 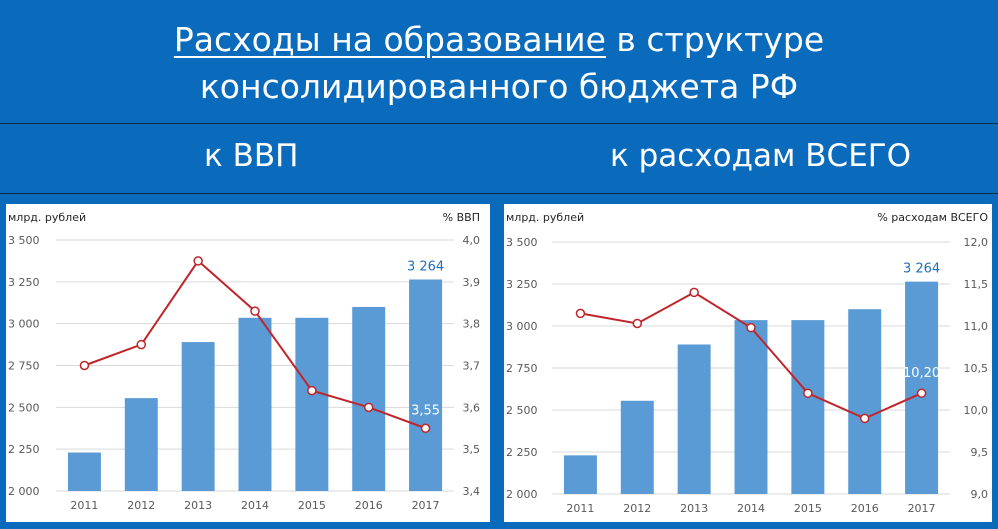 I want to click on title-underlined: Расходы на образование, so click(x=389, y=39).